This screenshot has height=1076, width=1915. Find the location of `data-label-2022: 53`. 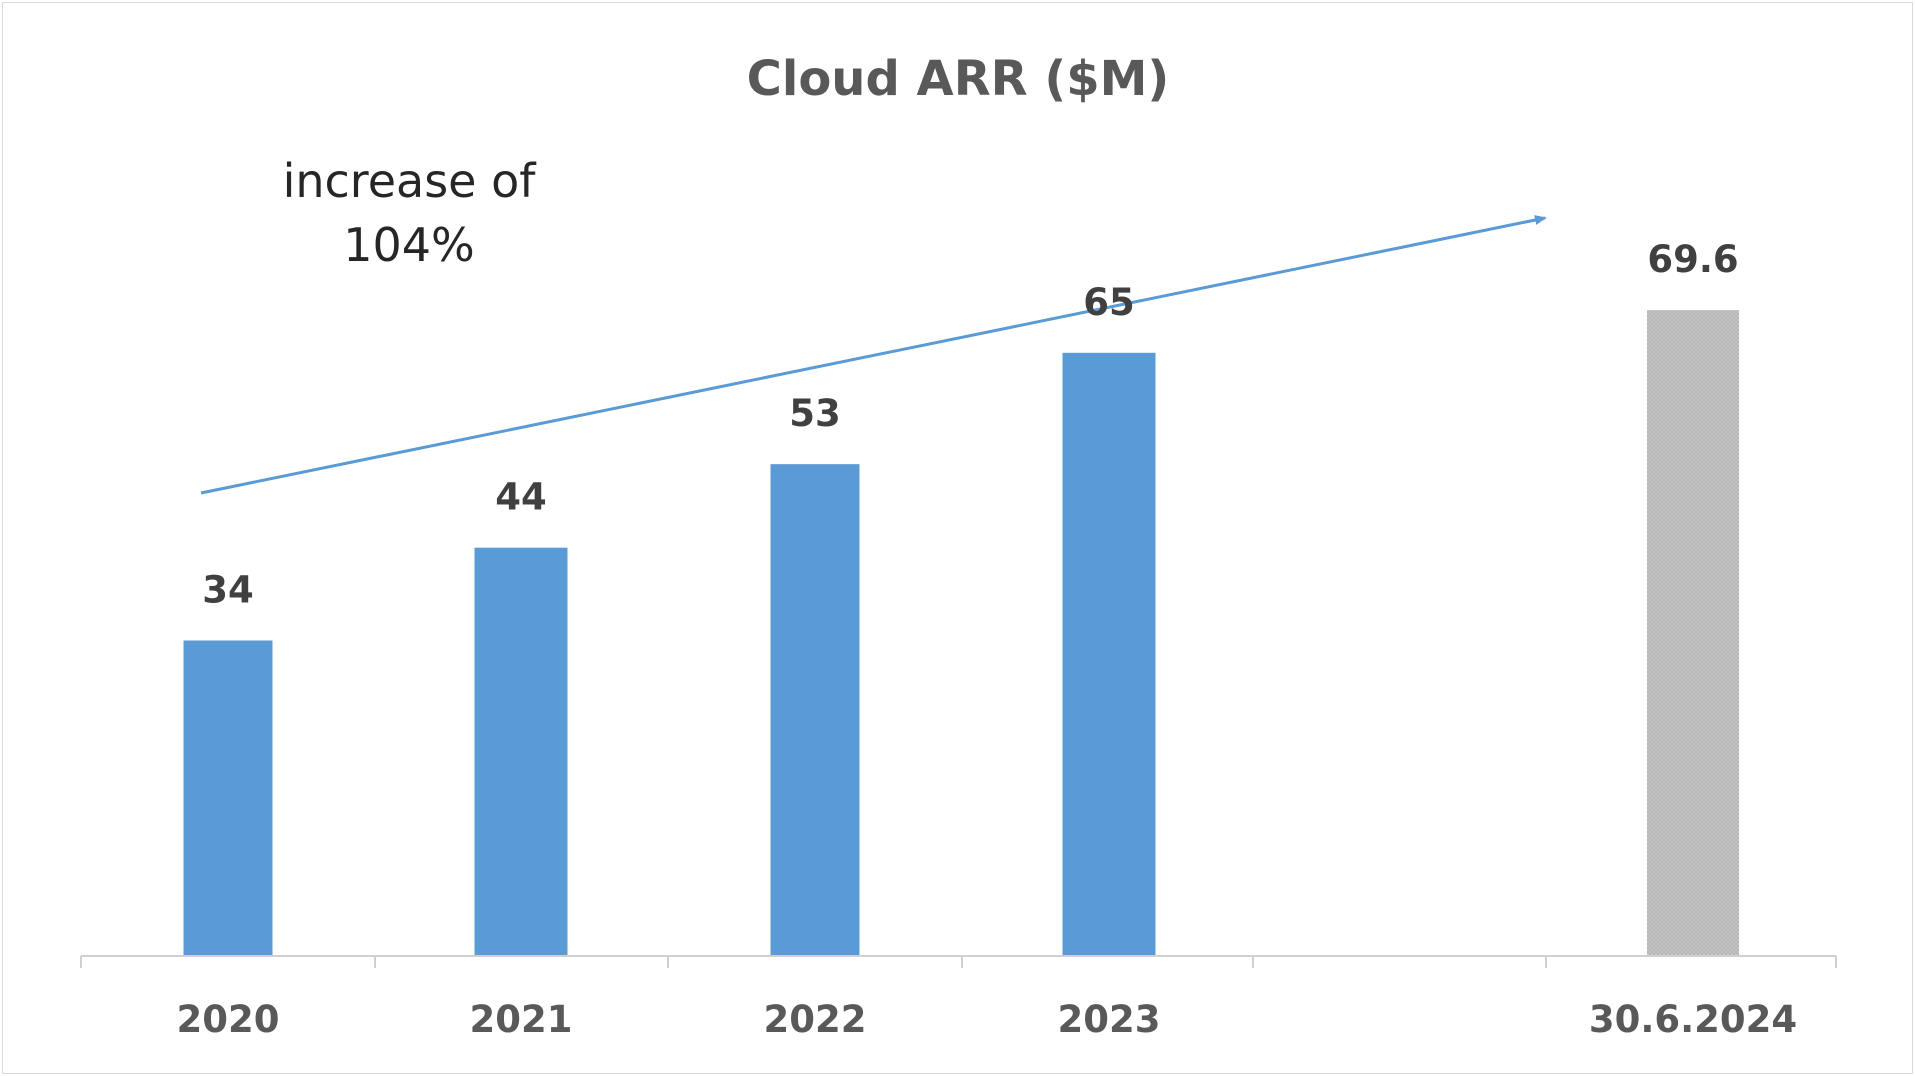

data-label-2022: 53 is located at coordinates (815, 413).